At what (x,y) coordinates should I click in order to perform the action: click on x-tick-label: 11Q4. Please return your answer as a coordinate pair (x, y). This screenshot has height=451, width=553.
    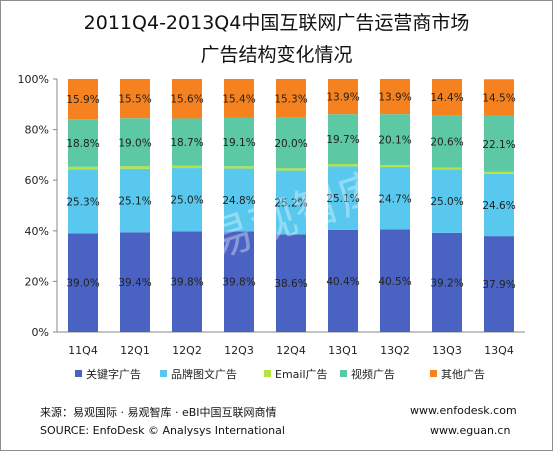
    Looking at the image, I should click on (83, 350).